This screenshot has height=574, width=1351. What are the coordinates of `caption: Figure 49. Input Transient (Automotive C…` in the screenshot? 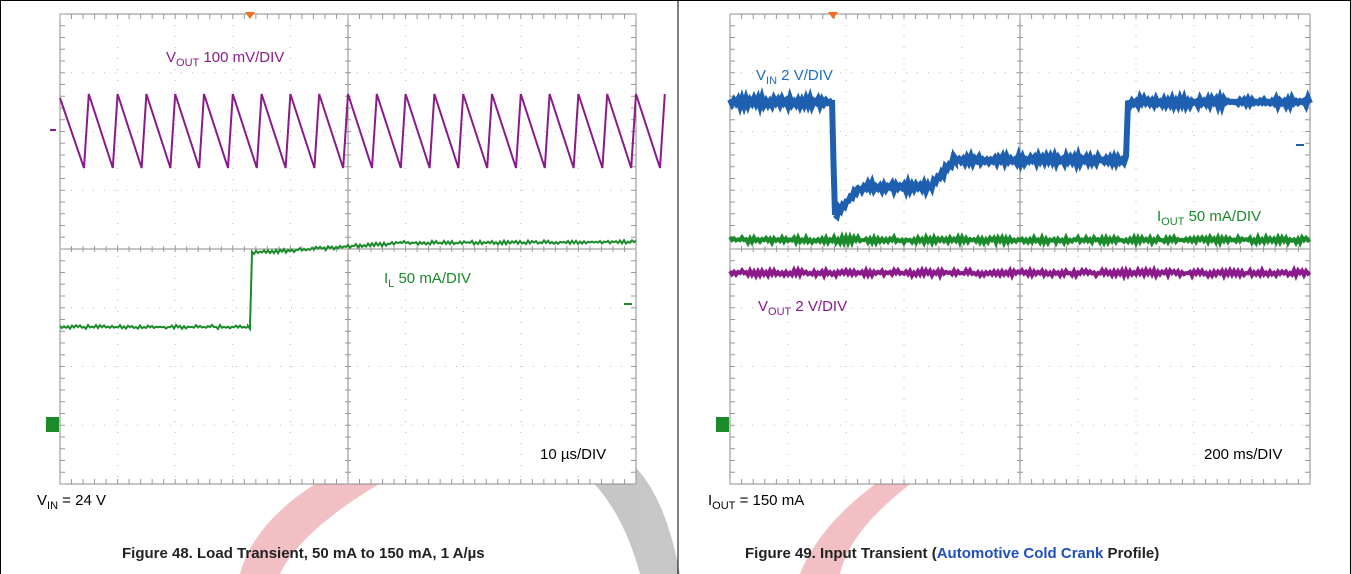 It's located at (952, 553).